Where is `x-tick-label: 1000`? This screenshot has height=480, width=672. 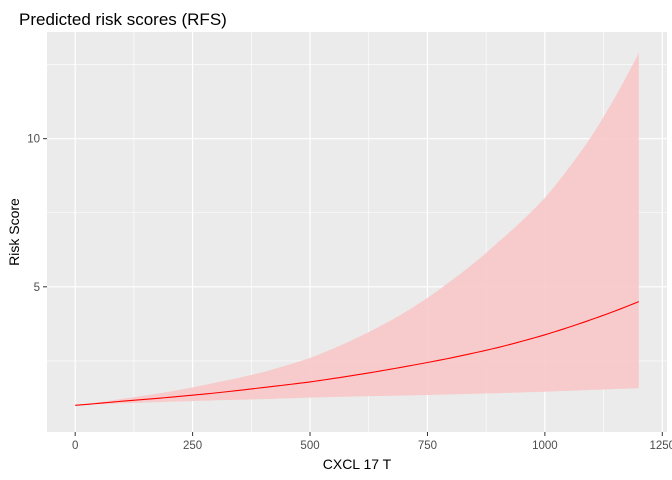 x-tick-label: 1000 is located at coordinates (545, 446).